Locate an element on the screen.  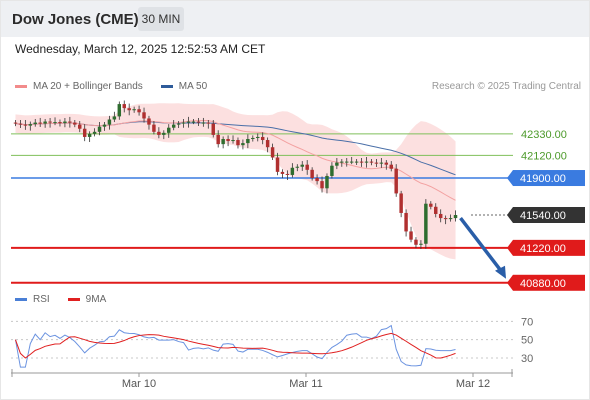
rsi-ma-swatch is located at coordinates (73, 299).